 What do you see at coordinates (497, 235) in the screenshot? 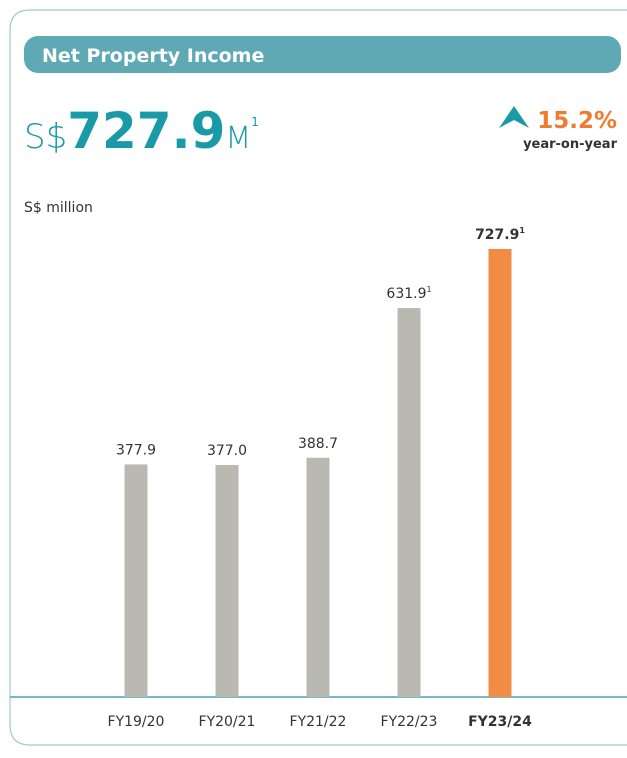
I see `value-label-text: 727.9` at bounding box center [497, 235].